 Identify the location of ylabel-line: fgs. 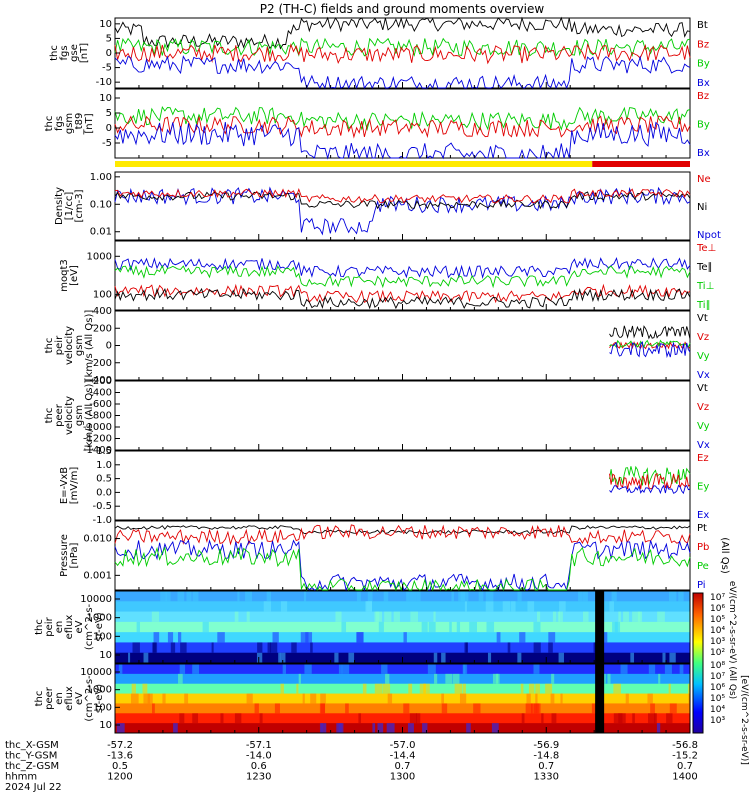
(64, 52).